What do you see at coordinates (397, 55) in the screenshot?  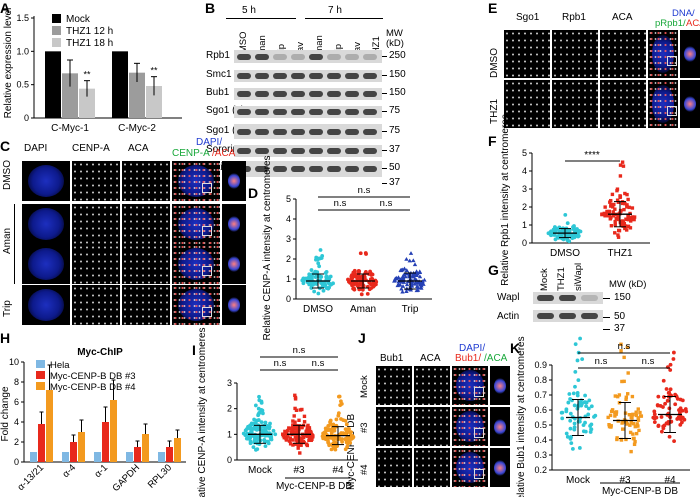 I see `b-mw-value: 250` at bounding box center [397, 55].